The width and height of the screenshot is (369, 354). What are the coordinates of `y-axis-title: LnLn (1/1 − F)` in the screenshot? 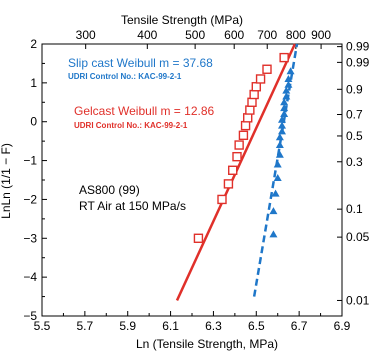 It's located at (6, 181).